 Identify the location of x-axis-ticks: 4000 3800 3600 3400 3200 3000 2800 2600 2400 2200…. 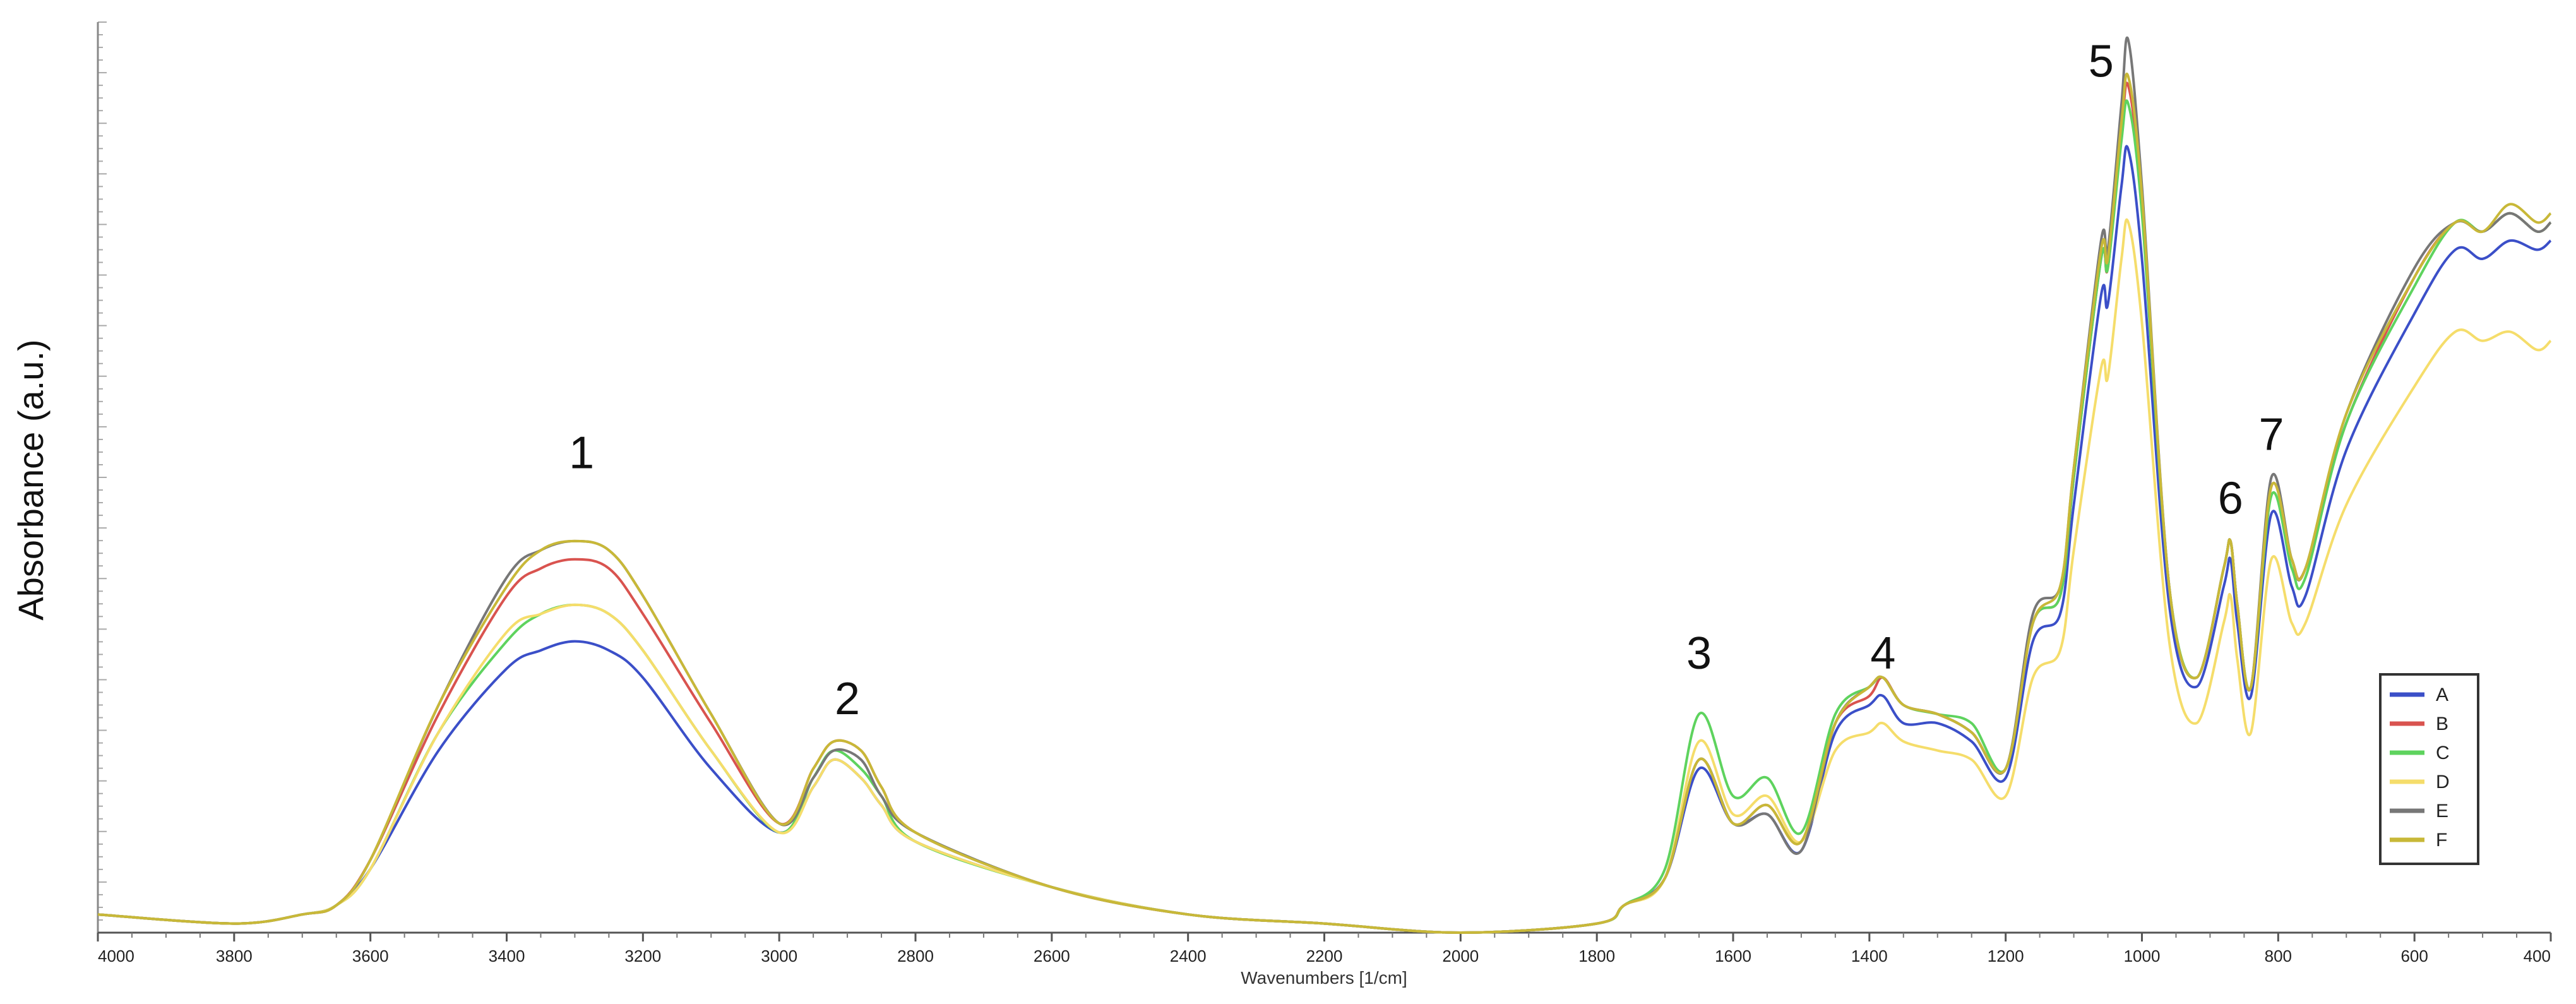
(1324, 949).